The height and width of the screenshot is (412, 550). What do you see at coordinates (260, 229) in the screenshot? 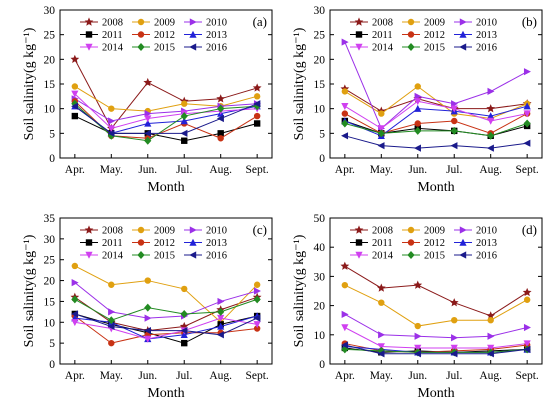
I see `panel-label: (c)` at bounding box center [260, 229].